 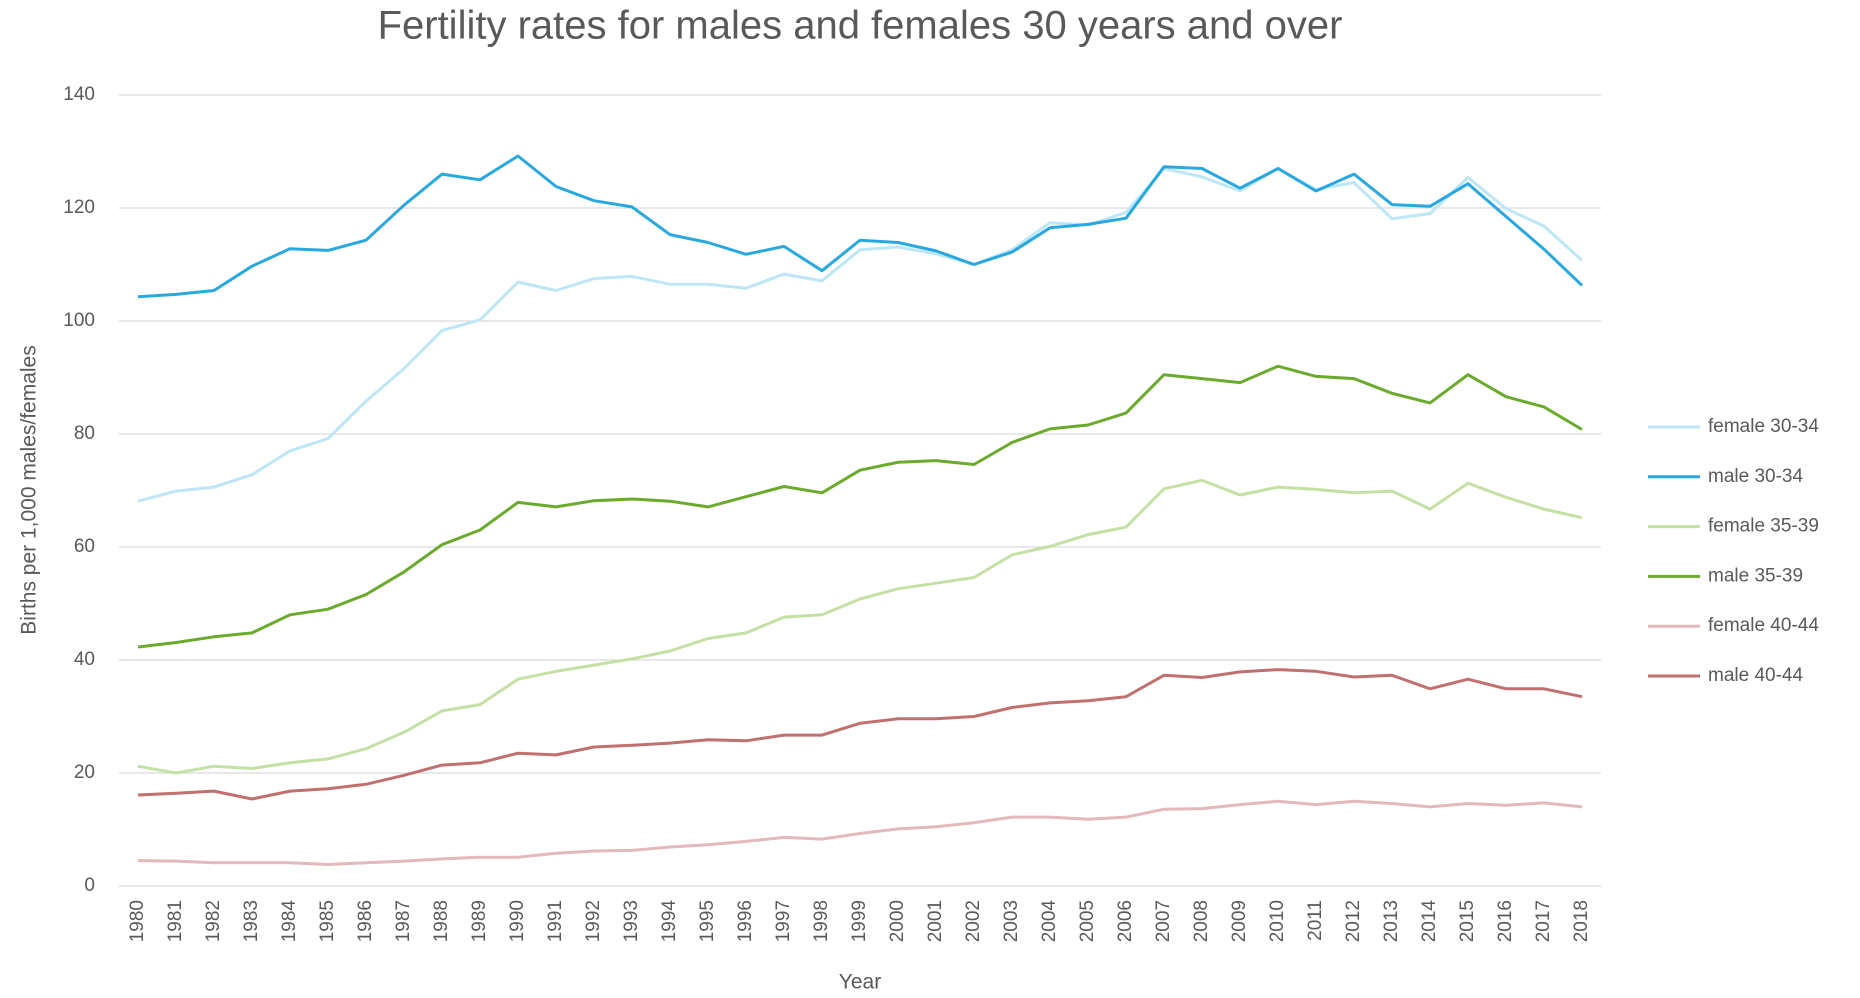 I want to click on x-tick-label: 1986, so click(x=365, y=921).